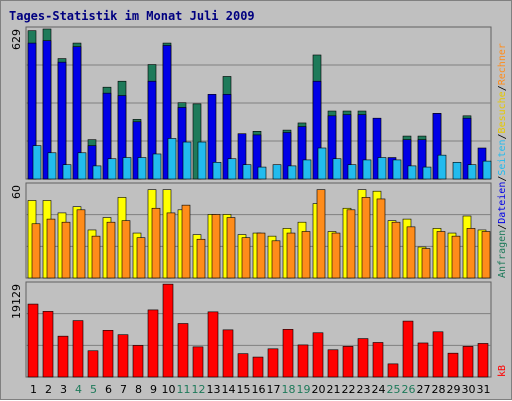 This screenshot has height=401, width=512. What do you see at coordinates (502, 371) in the screenshot?
I see `legend-kb-label: kB` at bounding box center [502, 371].